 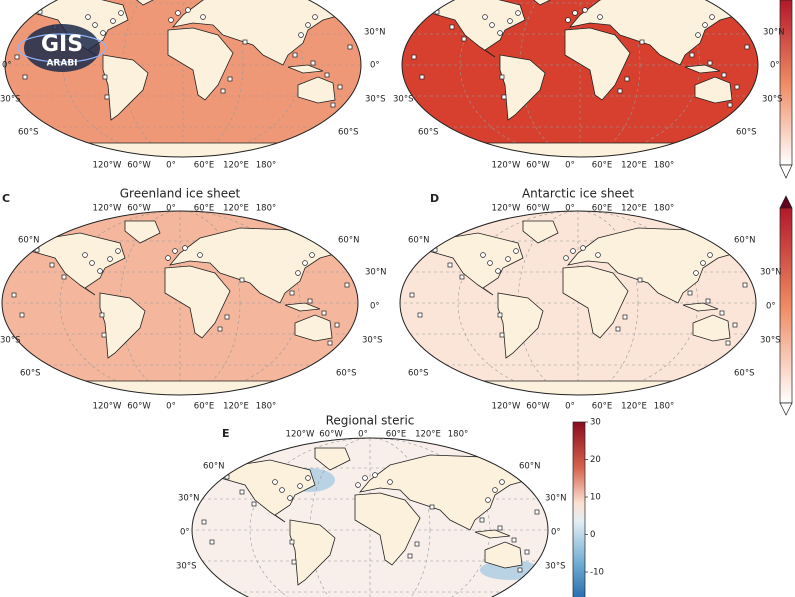 What do you see at coordinates (578, 194) in the screenshot?
I see `panel-title: Antarctic ice sheet` at bounding box center [578, 194].